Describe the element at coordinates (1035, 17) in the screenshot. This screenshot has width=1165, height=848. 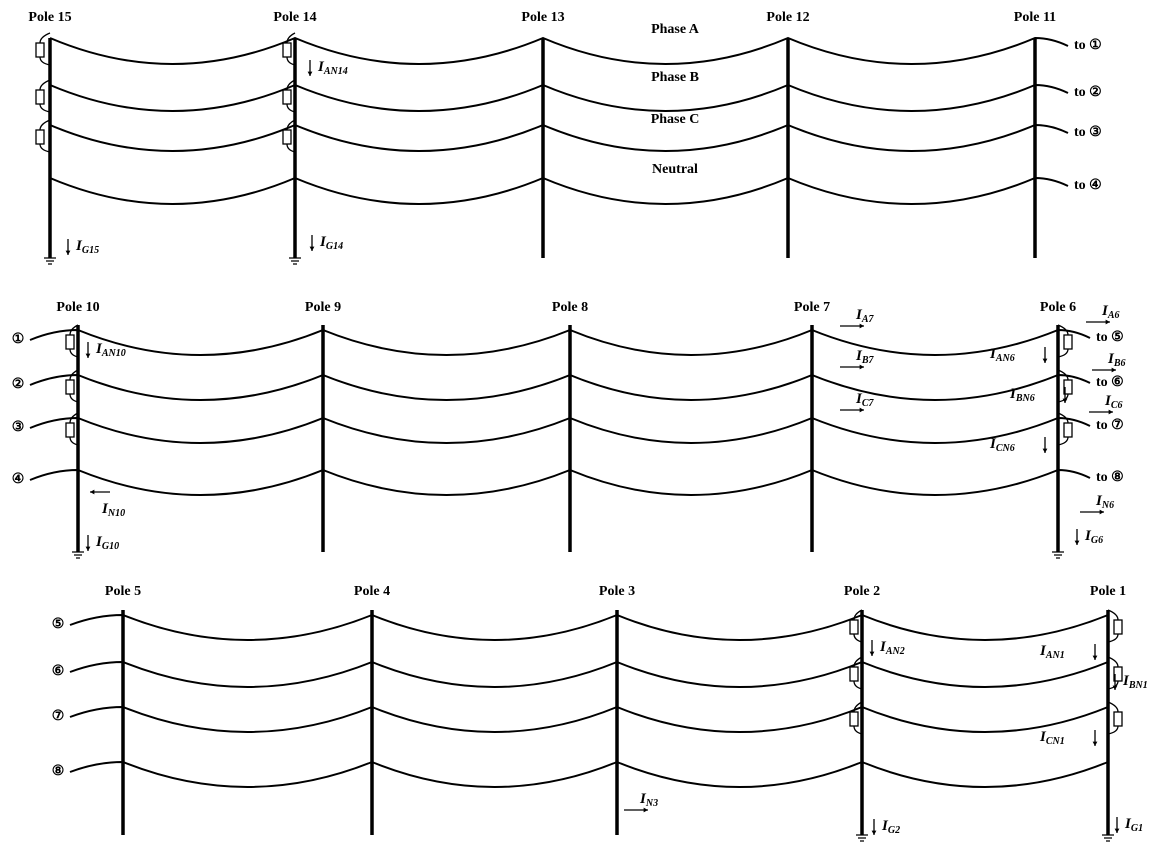
I see `pole-label: Pole 11` at that location.